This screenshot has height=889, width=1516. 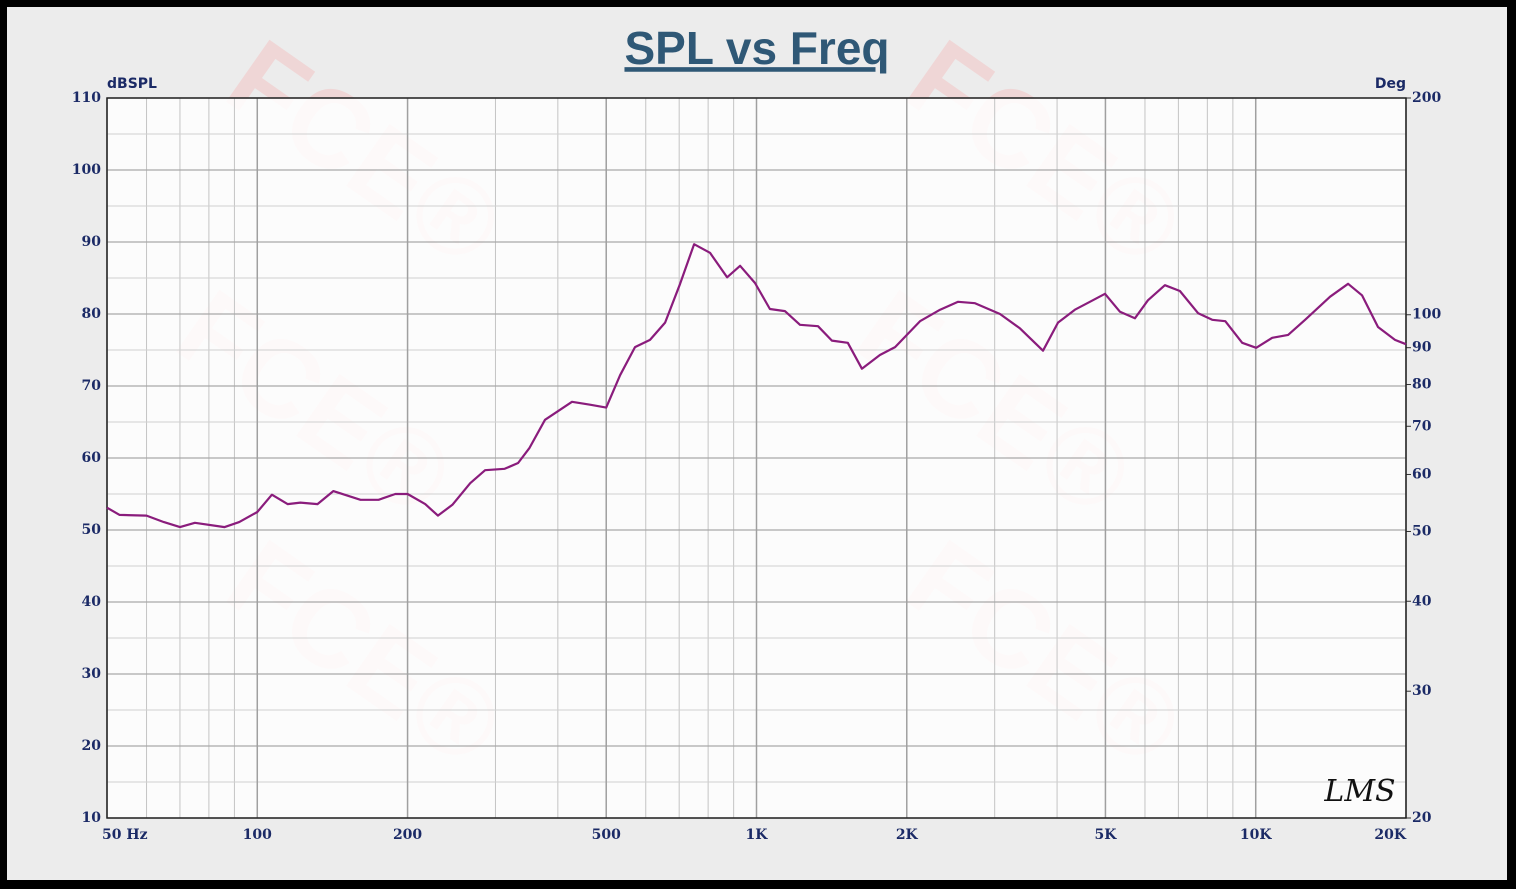 I want to click on x-tick-label: 500, so click(x=606, y=835).